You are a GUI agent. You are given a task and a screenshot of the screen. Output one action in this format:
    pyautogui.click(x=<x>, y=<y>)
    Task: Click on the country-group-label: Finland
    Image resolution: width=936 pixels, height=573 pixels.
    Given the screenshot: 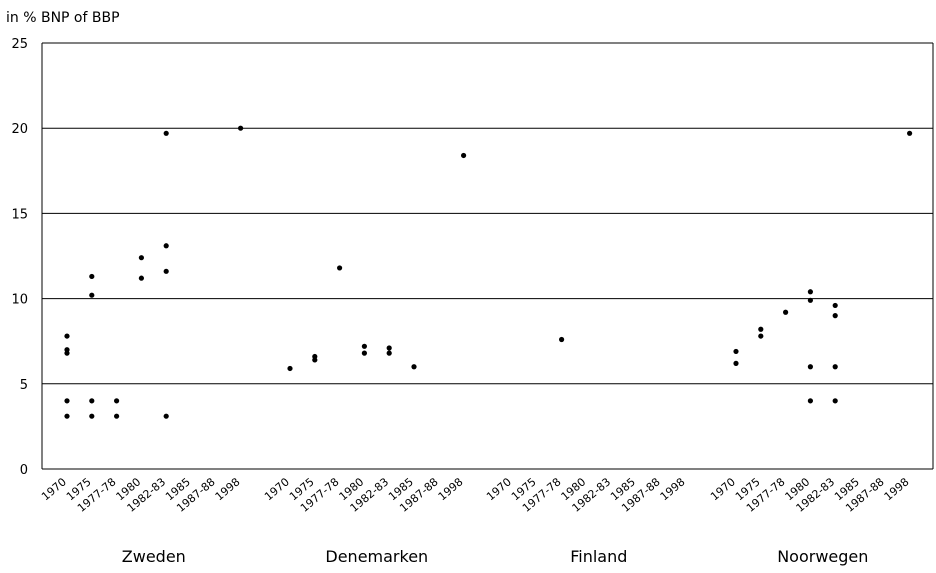 What is the action you would take?
    pyautogui.click(x=598, y=556)
    